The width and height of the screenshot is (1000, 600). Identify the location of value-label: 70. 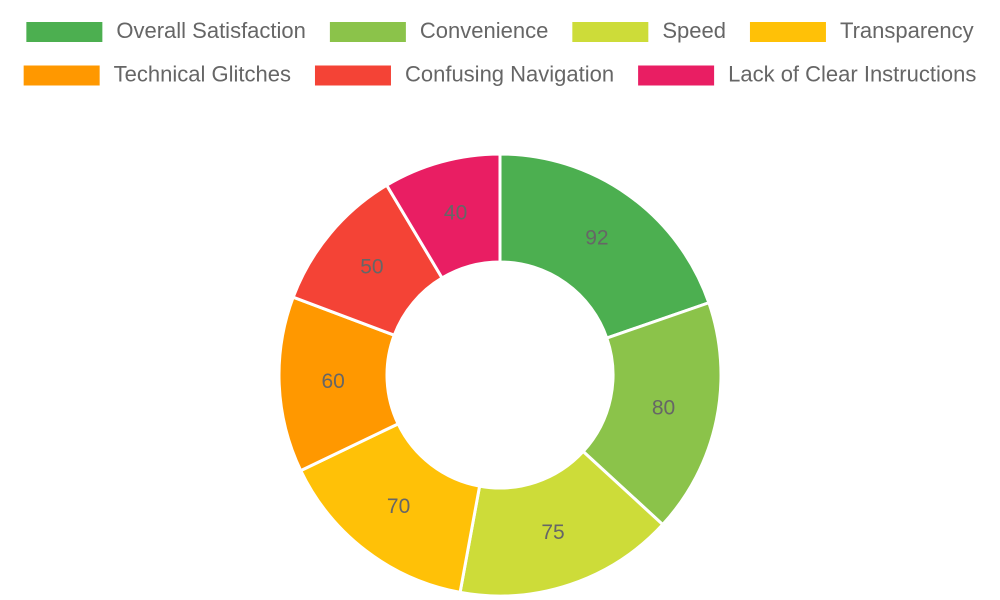
(398, 506).